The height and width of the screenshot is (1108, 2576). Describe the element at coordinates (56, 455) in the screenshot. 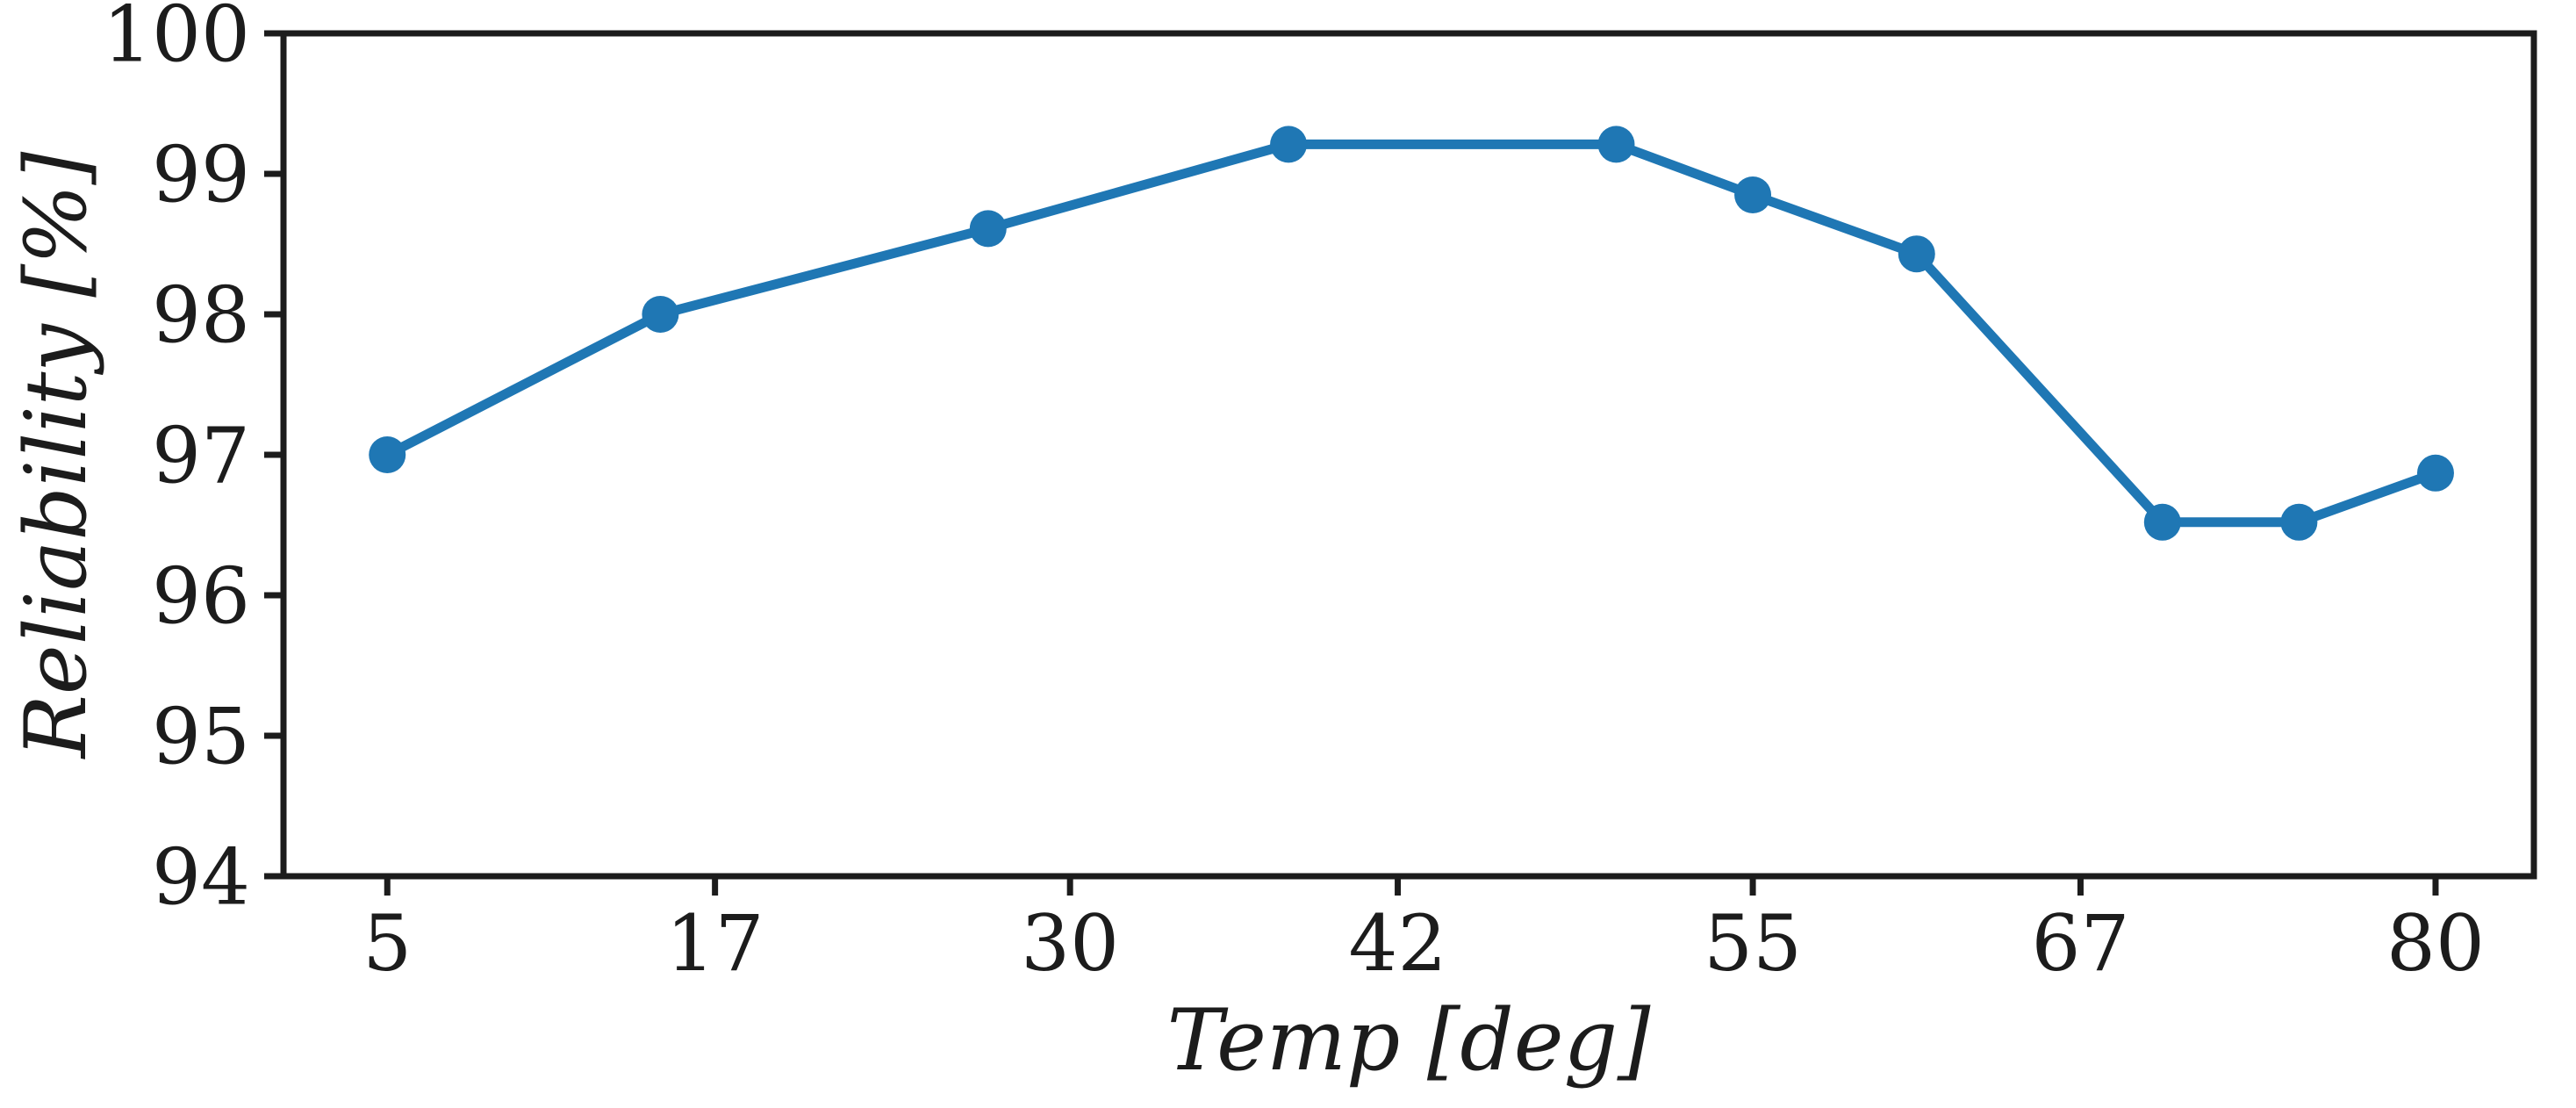

I see `y-axis-label: Reliability [%]` at that location.